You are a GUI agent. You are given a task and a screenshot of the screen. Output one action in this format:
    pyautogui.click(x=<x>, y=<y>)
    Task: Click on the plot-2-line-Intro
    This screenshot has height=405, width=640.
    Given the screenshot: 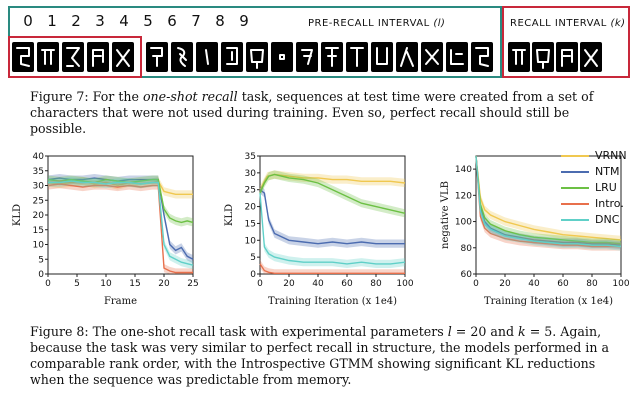 What is the action you would take?
    pyautogui.click(x=548, y=201)
    